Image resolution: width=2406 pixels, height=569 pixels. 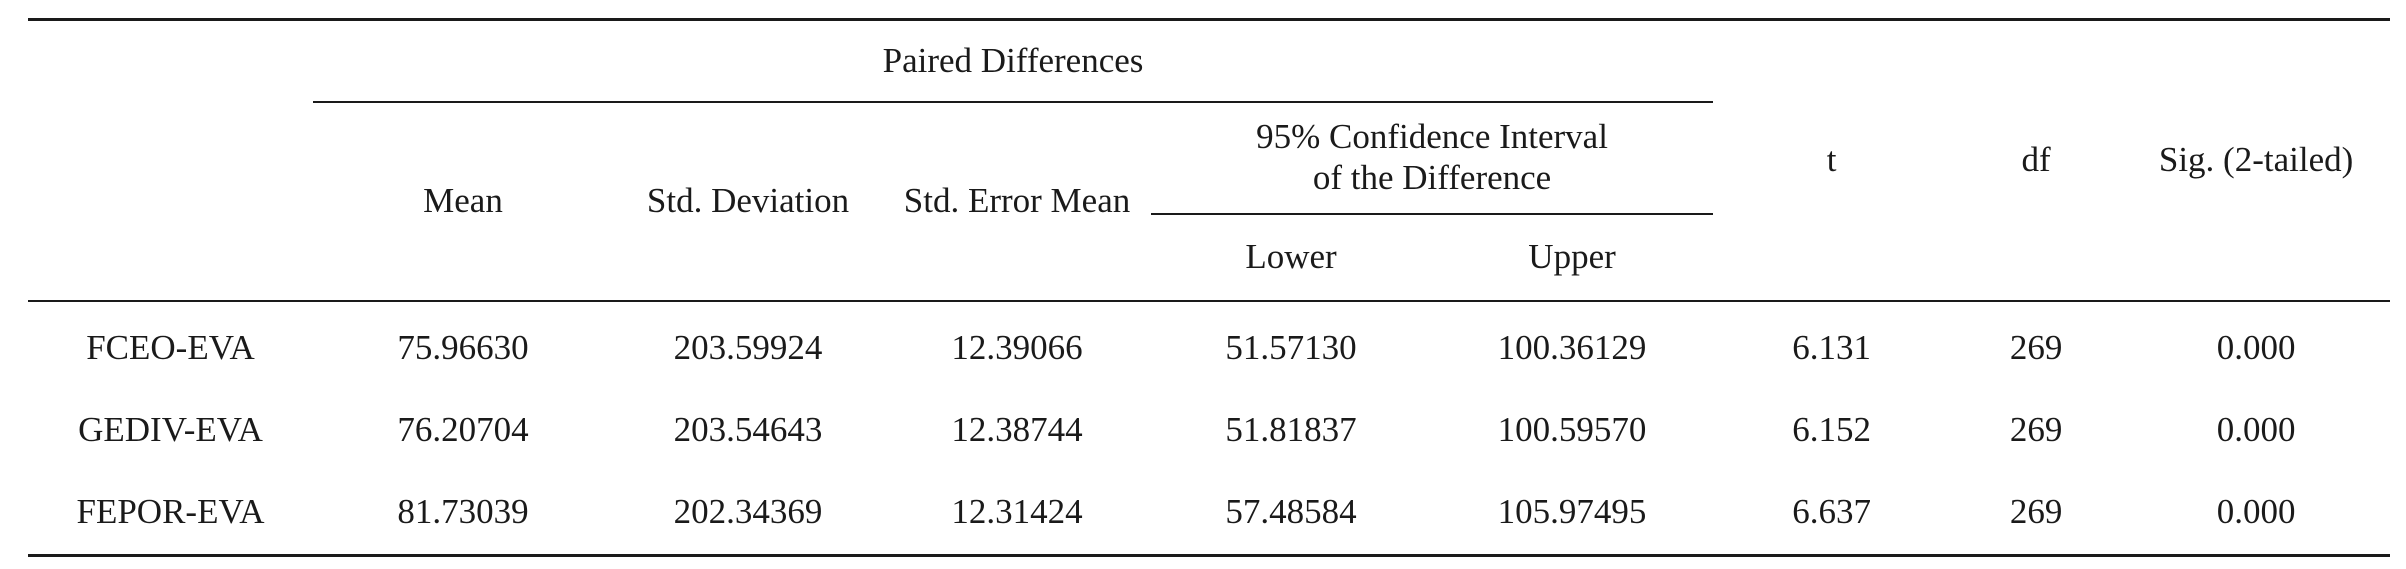 I want to click on std-error-mean-header: Std. Error Mean, so click(x=1017, y=200).